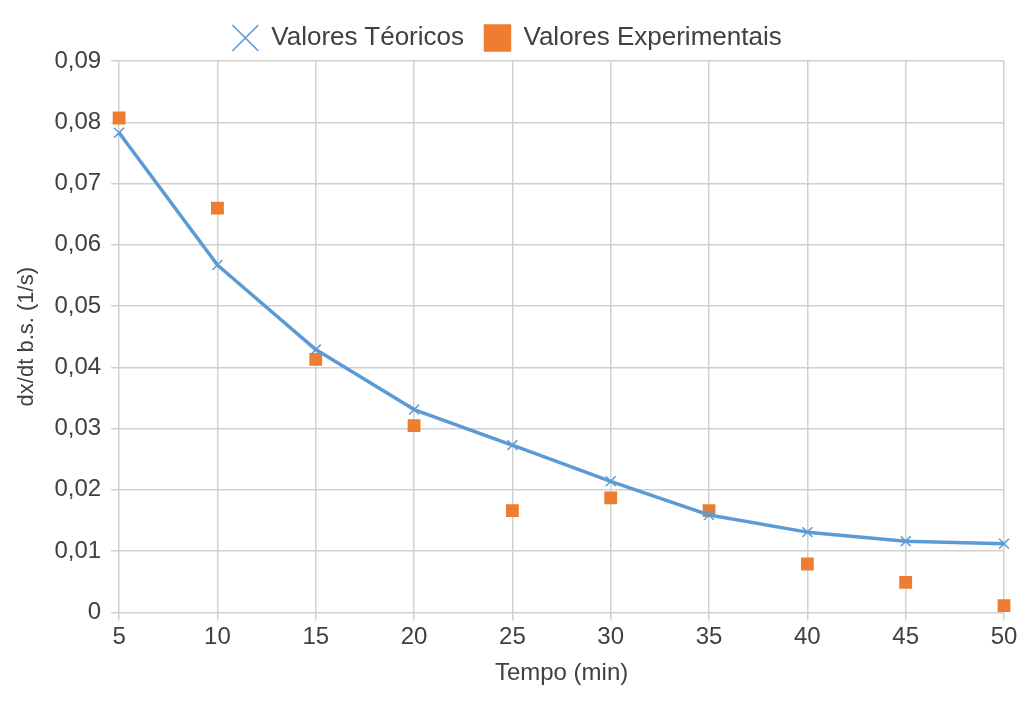 This screenshot has height=702, width=1029. Describe the element at coordinates (78, 488) in the screenshot. I see `y-tick-label: 0,02` at that location.